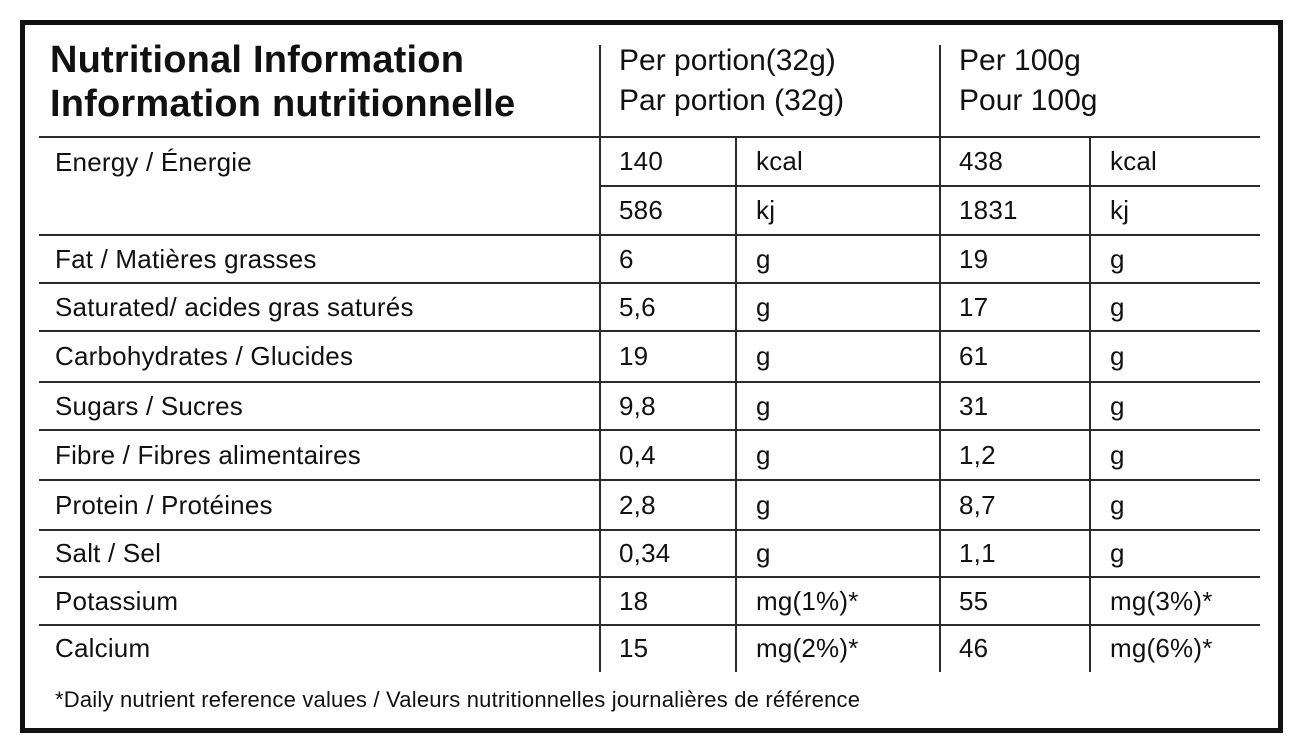 The height and width of the screenshot is (754, 1297). I want to click on row-label-energy: Energy / Énergie, so click(153, 162).